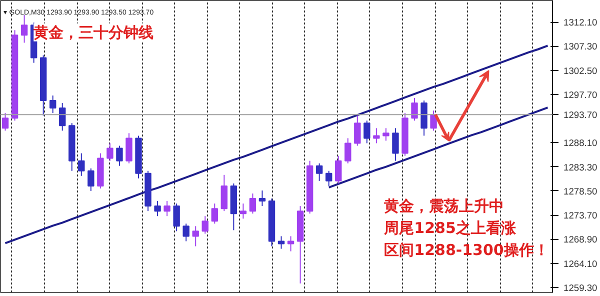 This screenshot has width=600, height=296. I want to click on line-series, so click(438, 147).